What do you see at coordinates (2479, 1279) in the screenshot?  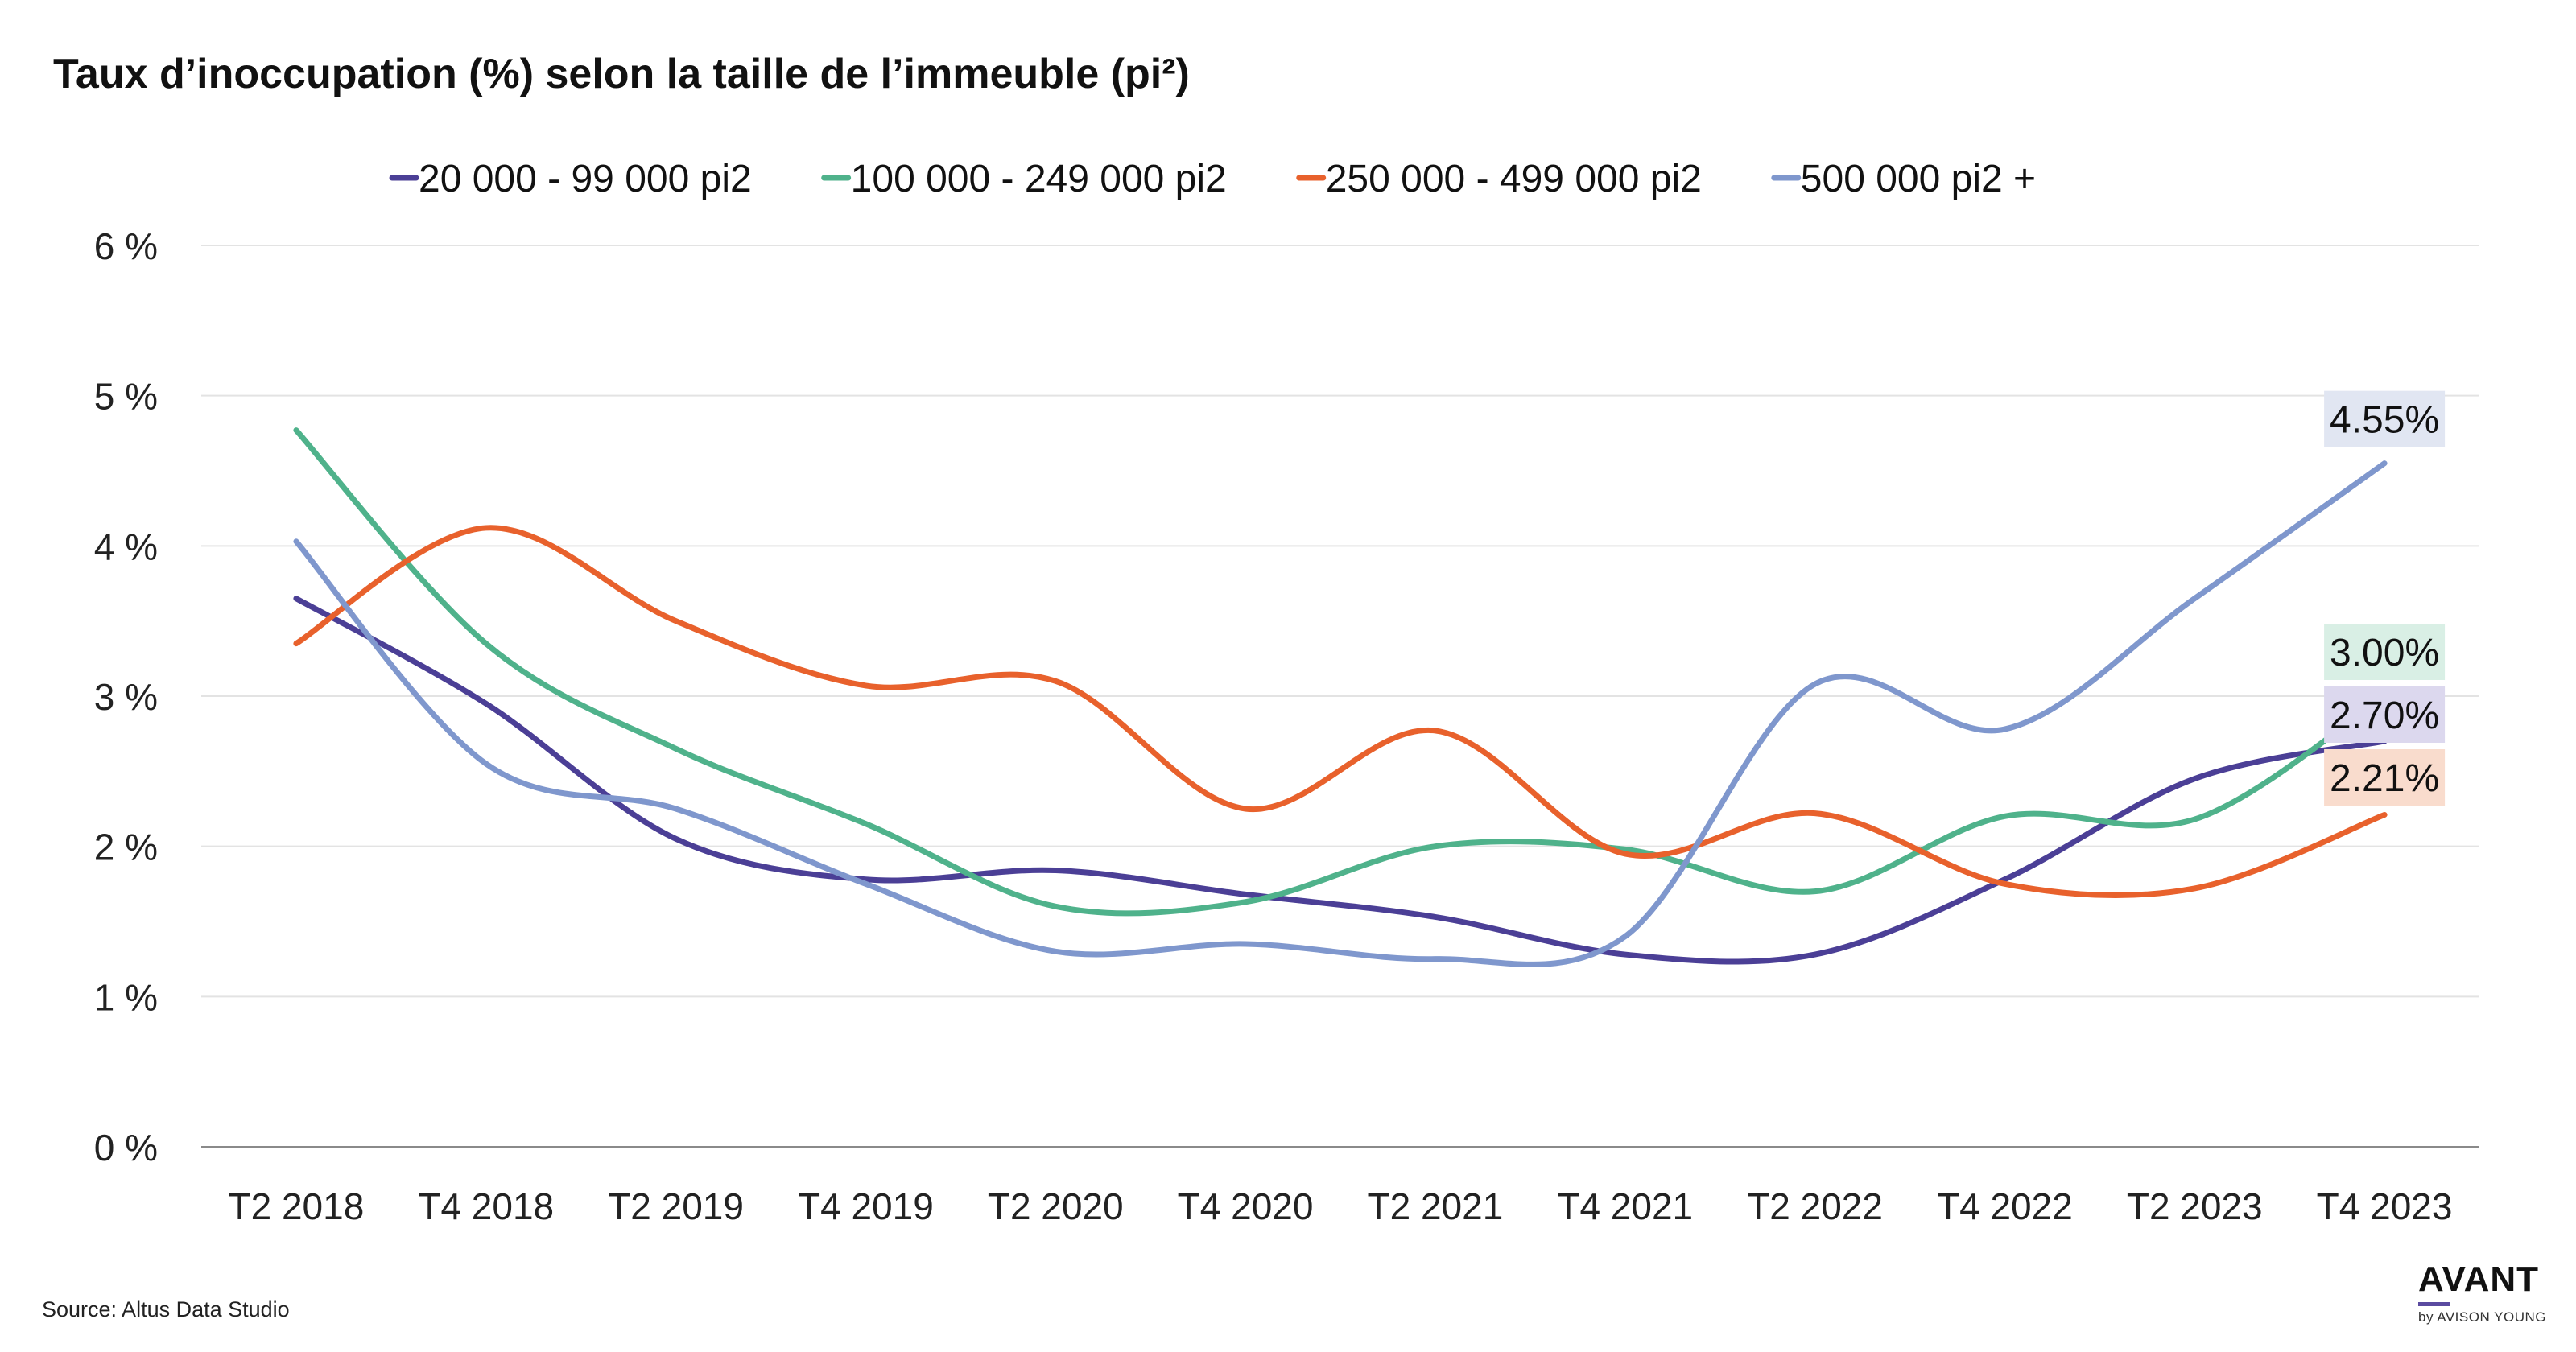 I see `brand-name: AVANT` at bounding box center [2479, 1279].